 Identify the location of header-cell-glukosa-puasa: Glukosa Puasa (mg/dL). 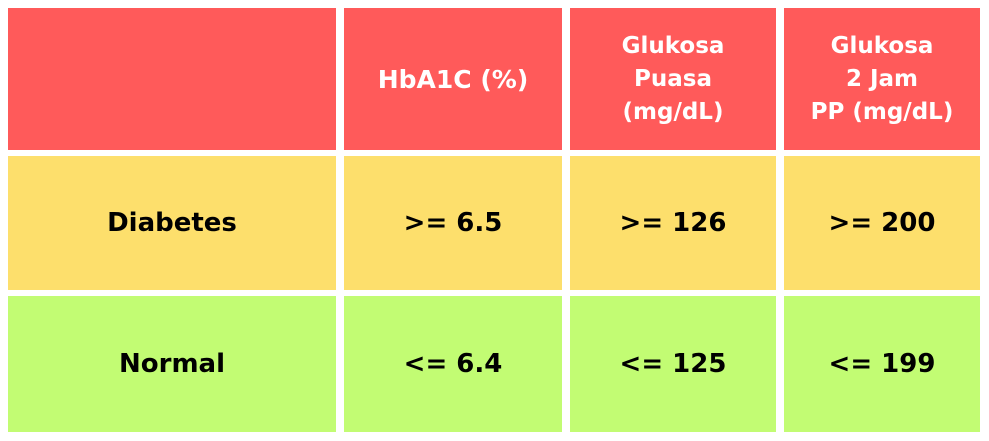
(673, 79).